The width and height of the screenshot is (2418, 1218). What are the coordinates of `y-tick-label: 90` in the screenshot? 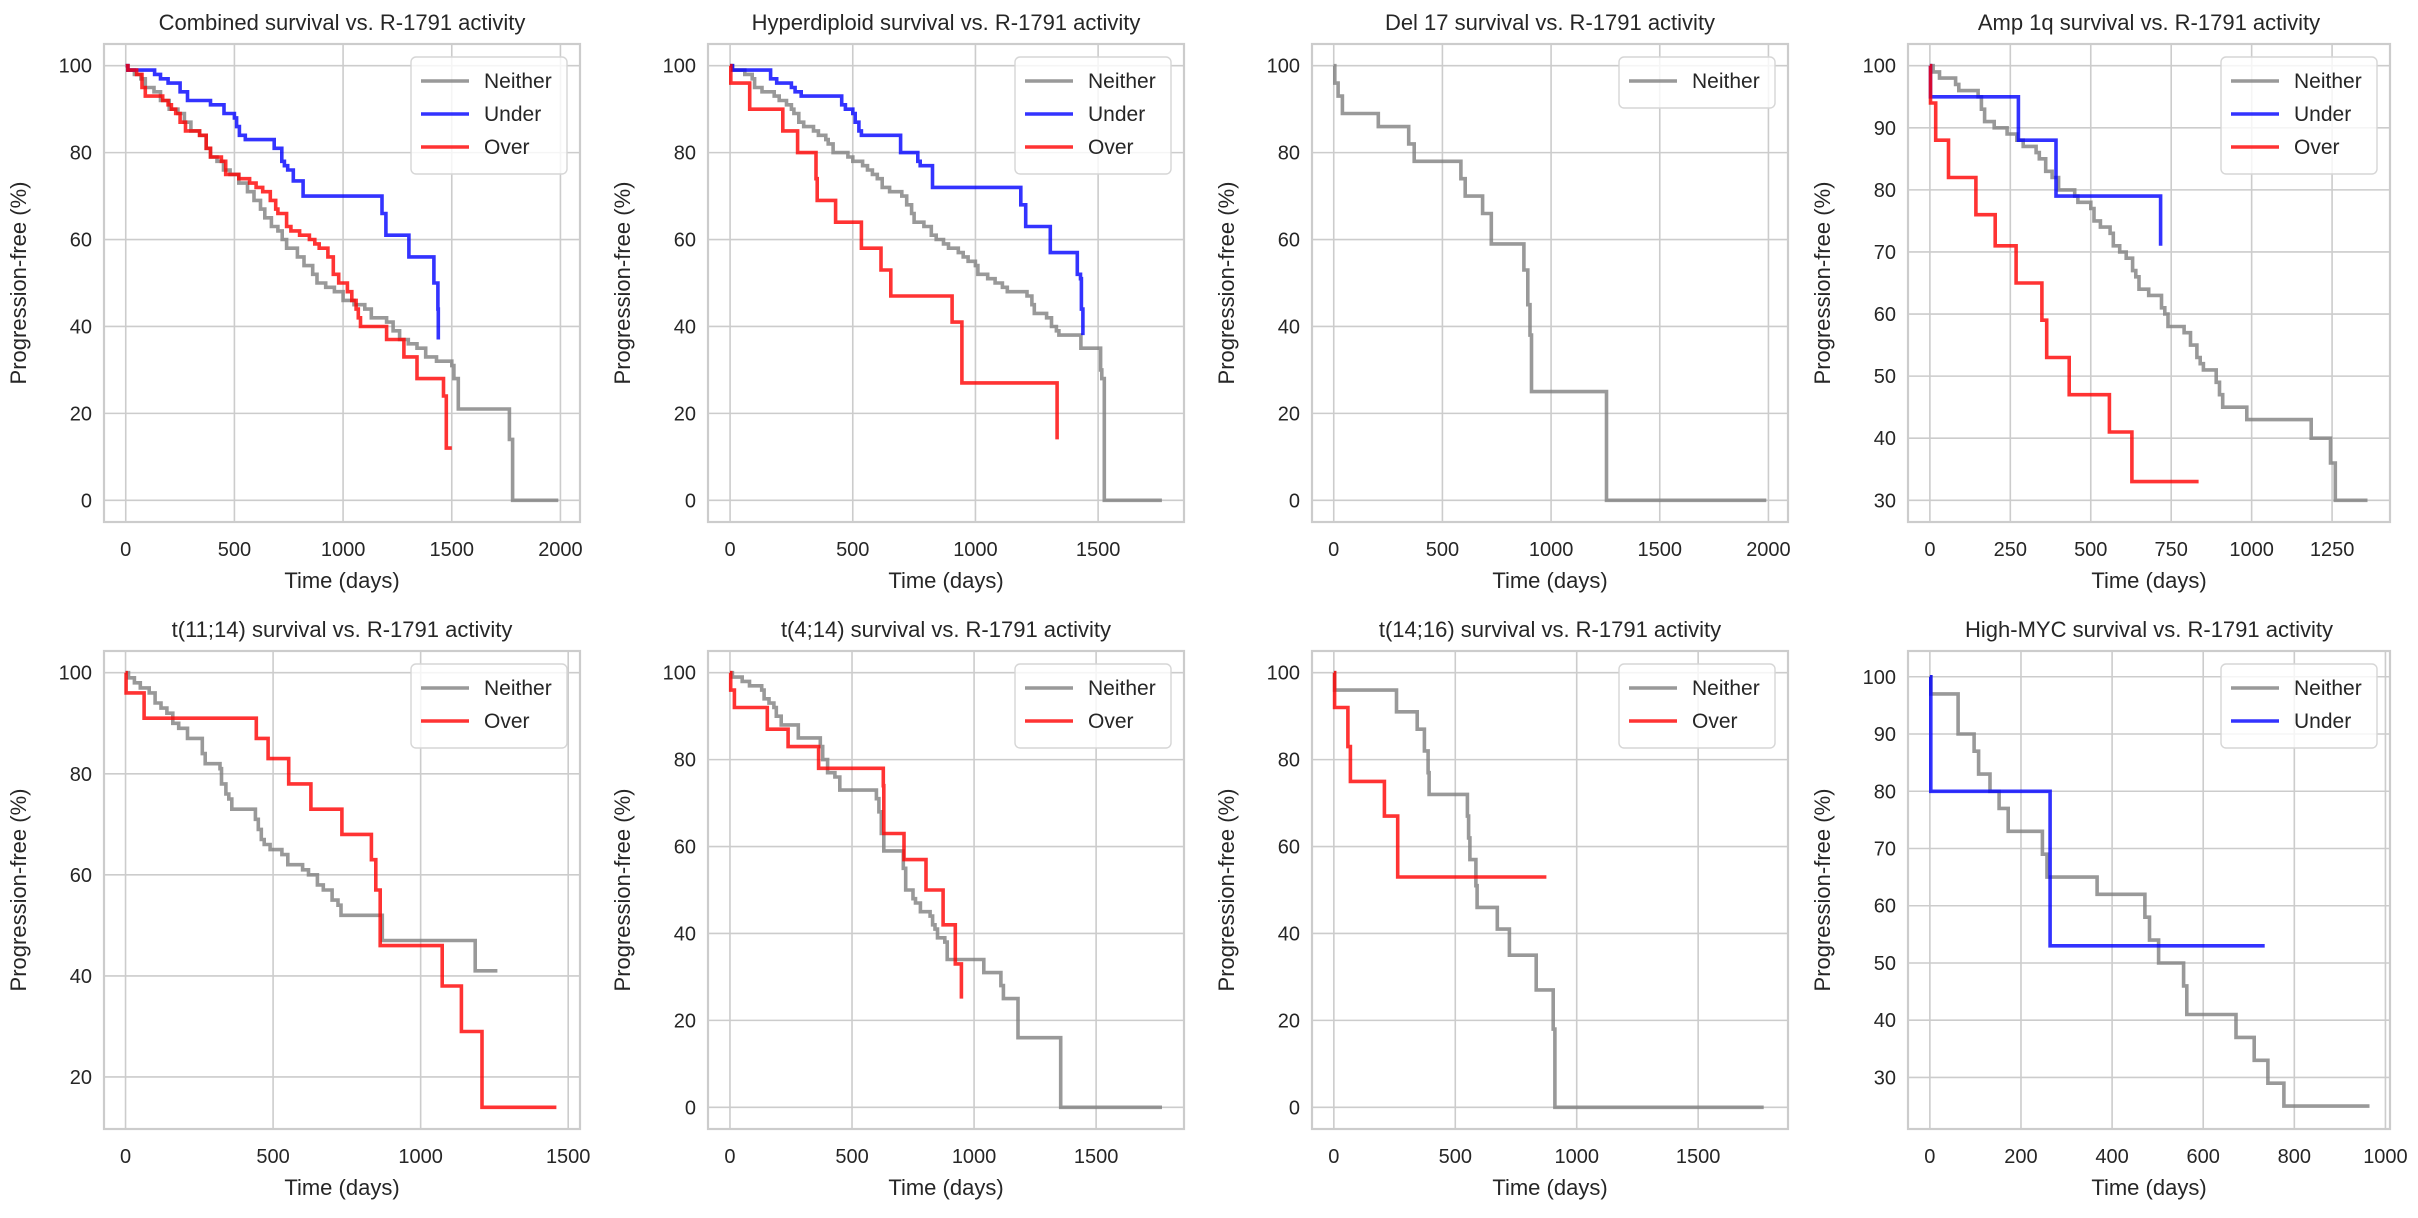 It's located at (1885, 735).